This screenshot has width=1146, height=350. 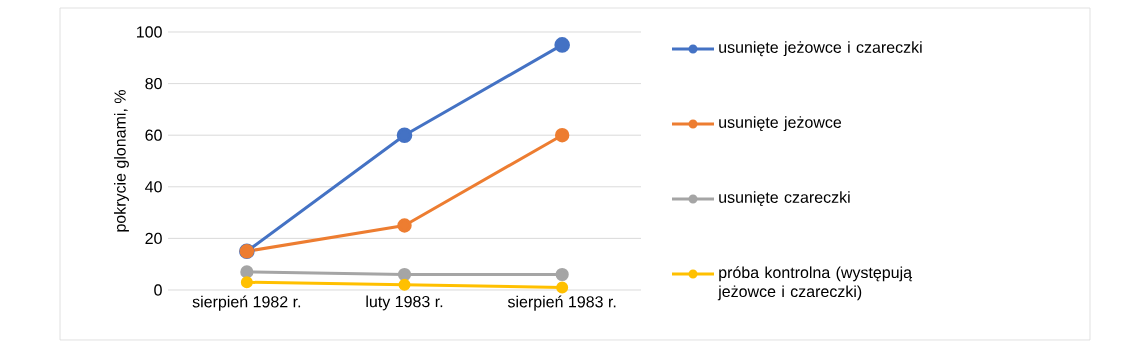 What do you see at coordinates (149, 32) in the screenshot?
I see `y-tick-label: 100` at bounding box center [149, 32].